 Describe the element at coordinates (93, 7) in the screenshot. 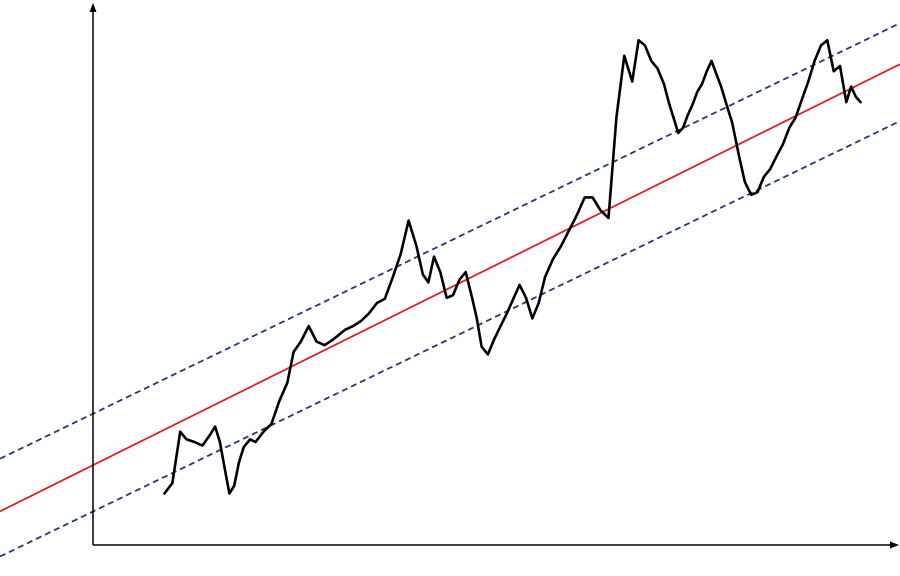

I see `y-axis-arrowhead` at that location.